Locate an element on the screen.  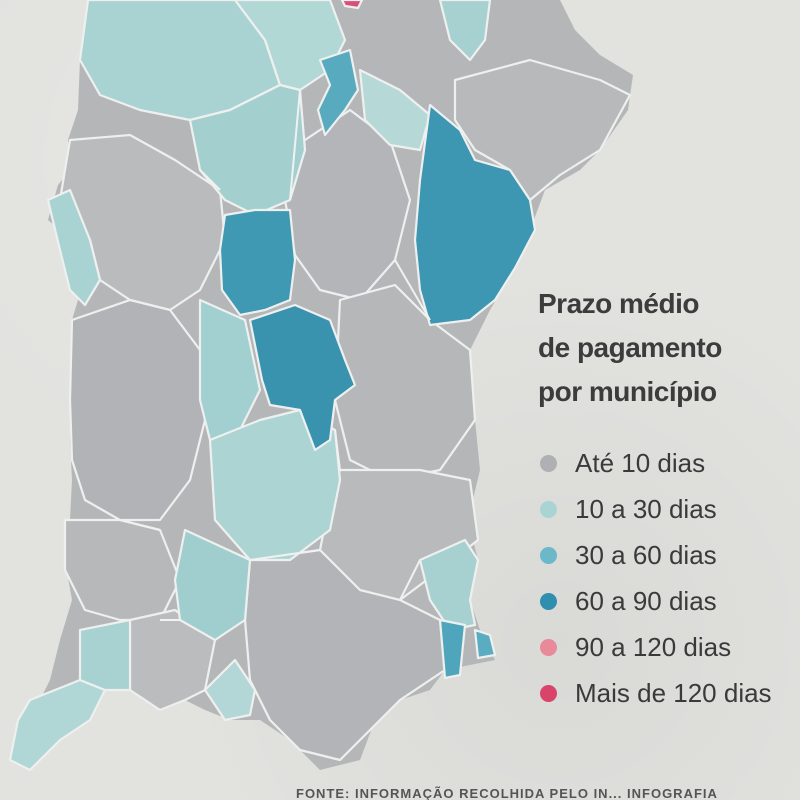
legend-label: 60 a 90 dias is located at coordinates (646, 600).